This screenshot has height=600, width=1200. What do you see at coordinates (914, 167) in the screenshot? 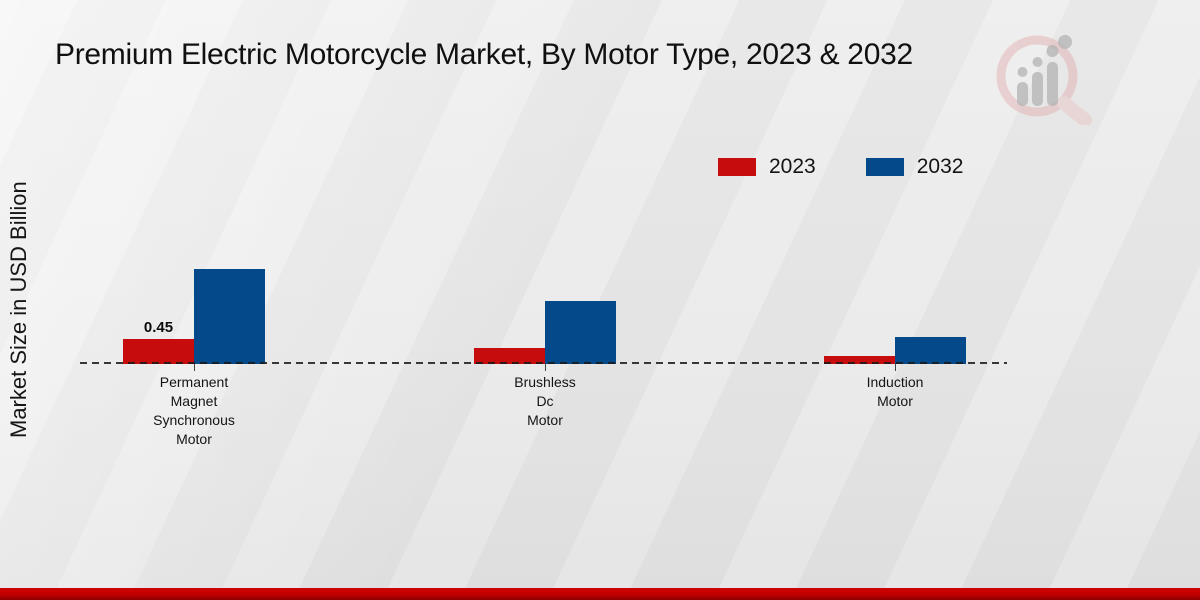
I see `legend-item-2032: 2032` at bounding box center [914, 167].